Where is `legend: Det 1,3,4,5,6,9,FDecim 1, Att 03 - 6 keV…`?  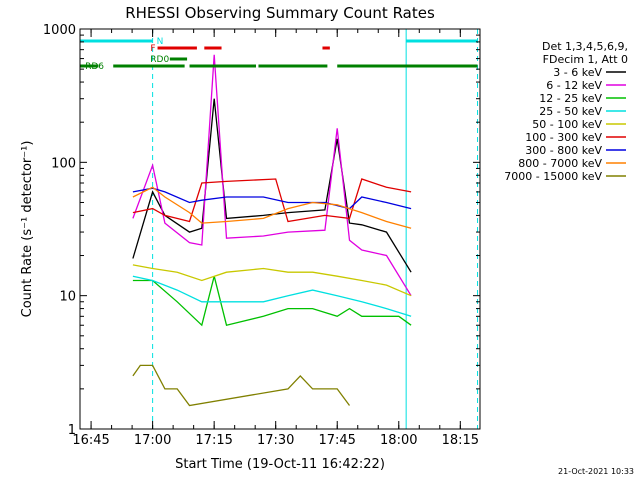 legend: Det 1,3,4,5,6,9,FDecim 1, Att 03 - 6 keV… is located at coordinates (566, 111).